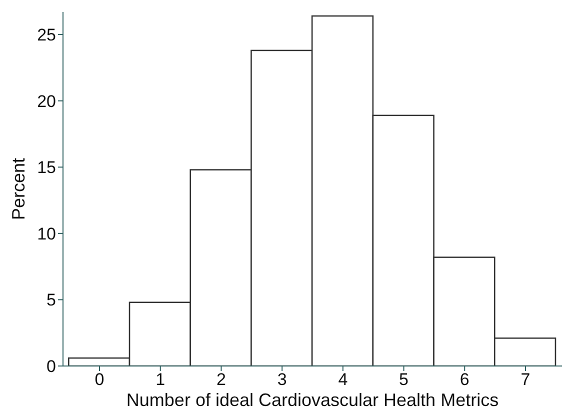  What do you see at coordinates (51, 300) in the screenshot?
I see `y-tick-label: 5` at bounding box center [51, 300].